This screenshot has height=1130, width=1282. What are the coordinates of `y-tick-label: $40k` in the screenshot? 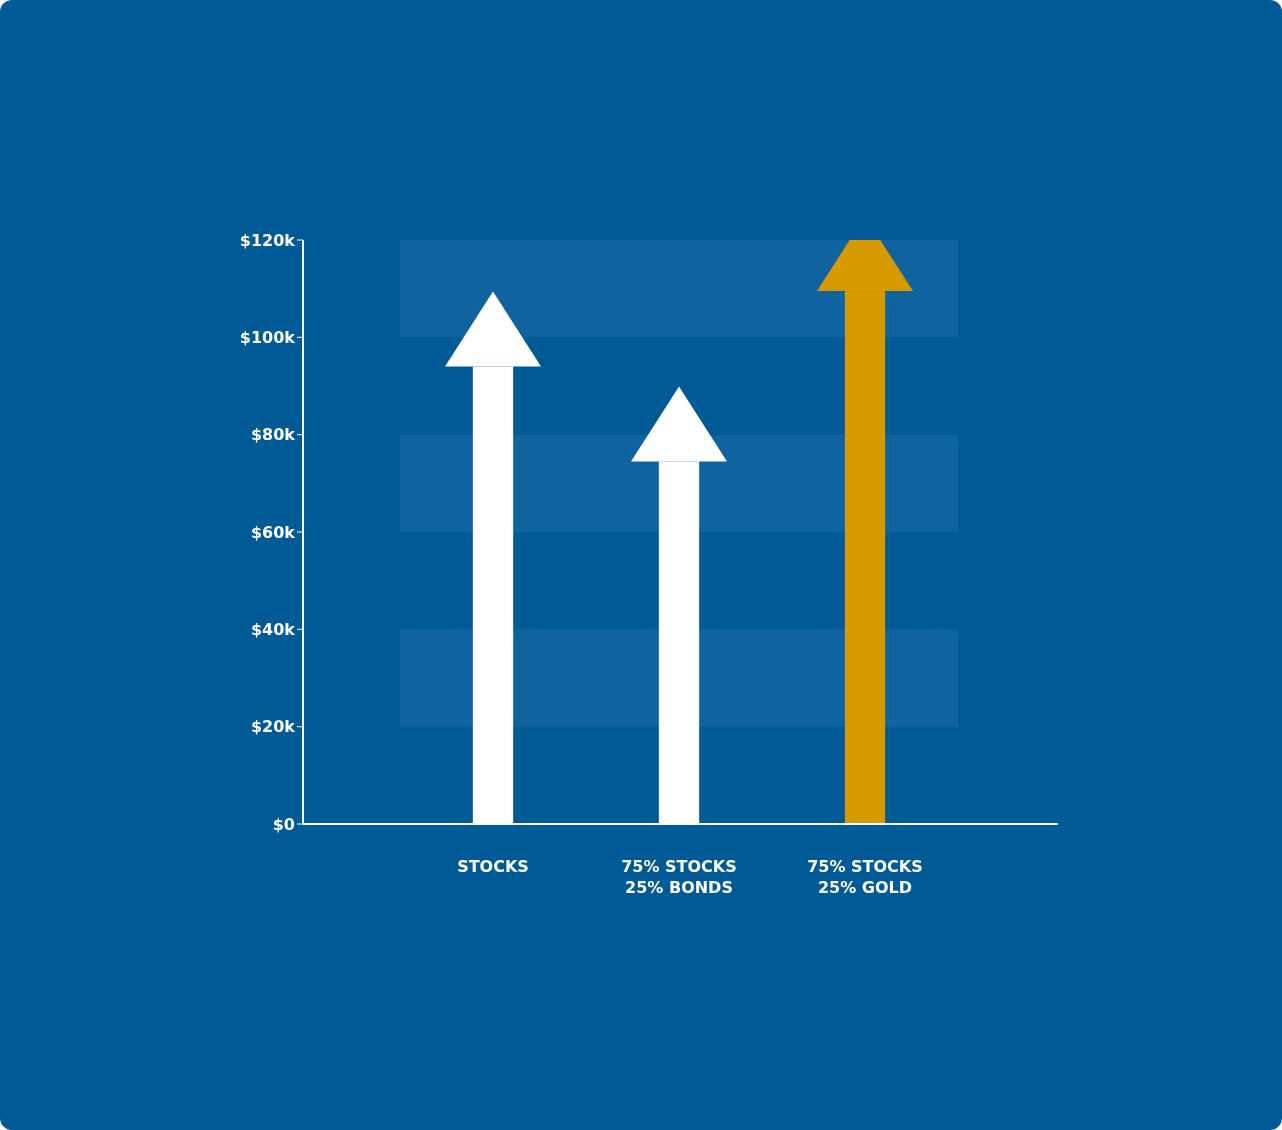 It's located at (273, 630).